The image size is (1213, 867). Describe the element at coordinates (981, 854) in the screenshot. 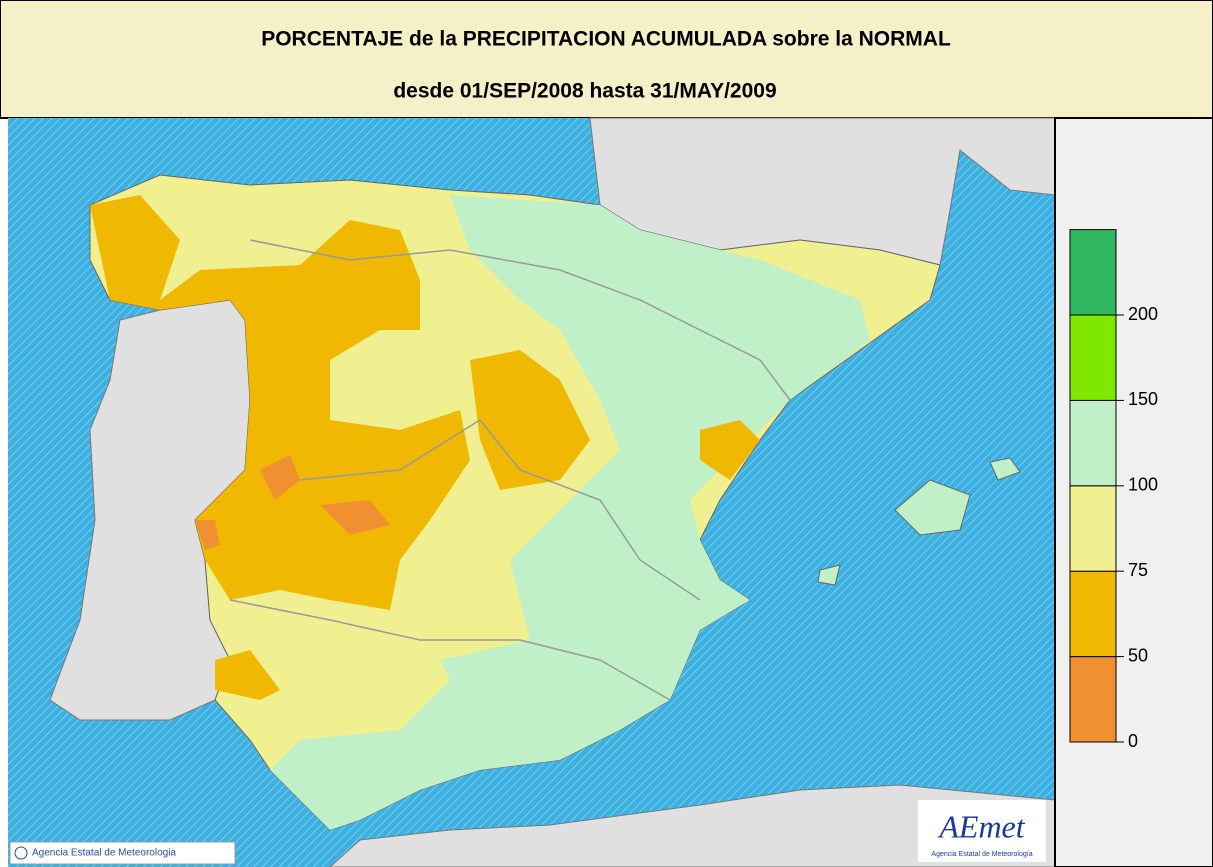

I see `logo-caption: Agencia Estatal de Meteorología` at that location.